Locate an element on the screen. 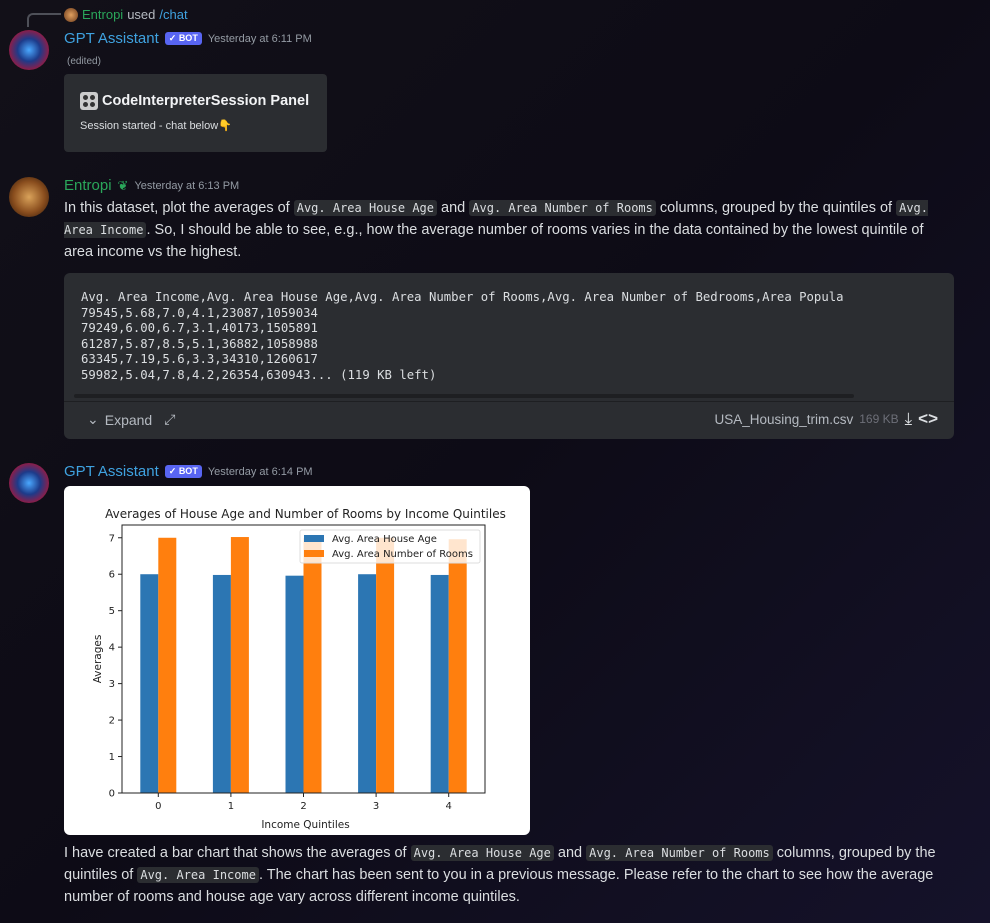 The height and width of the screenshot is (923, 990). download-icon: ⤓ is located at coordinates (908, 418).